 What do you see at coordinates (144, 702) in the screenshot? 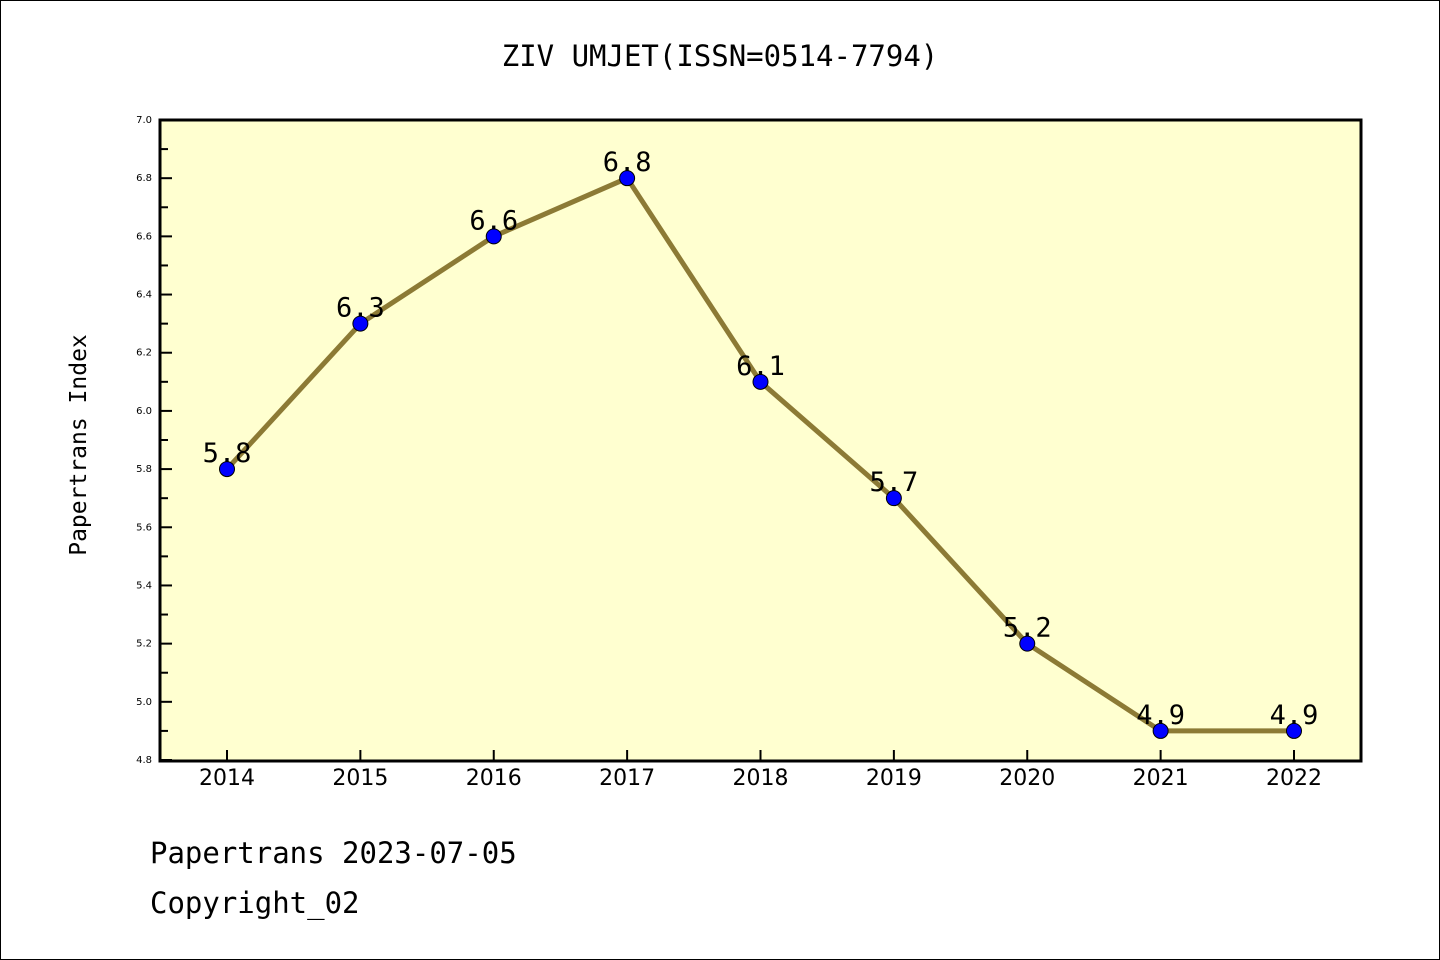
I see `y-tick-label: 5.0` at bounding box center [144, 702].